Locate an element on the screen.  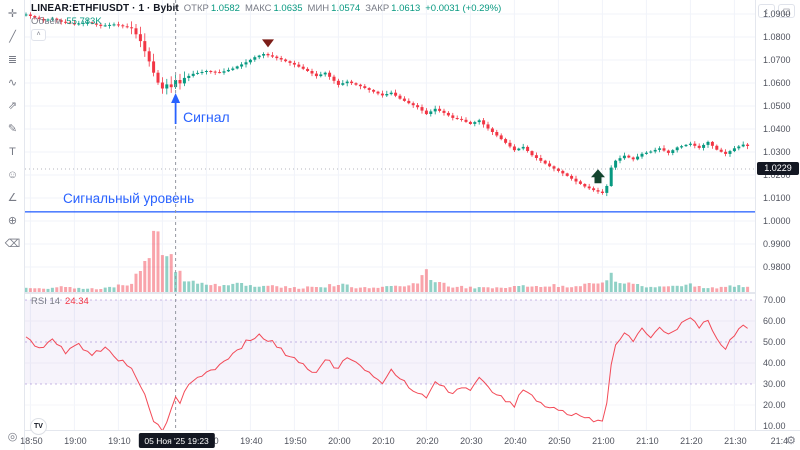
price-axis-label: 1.0200 is located at coordinates (777, 175).